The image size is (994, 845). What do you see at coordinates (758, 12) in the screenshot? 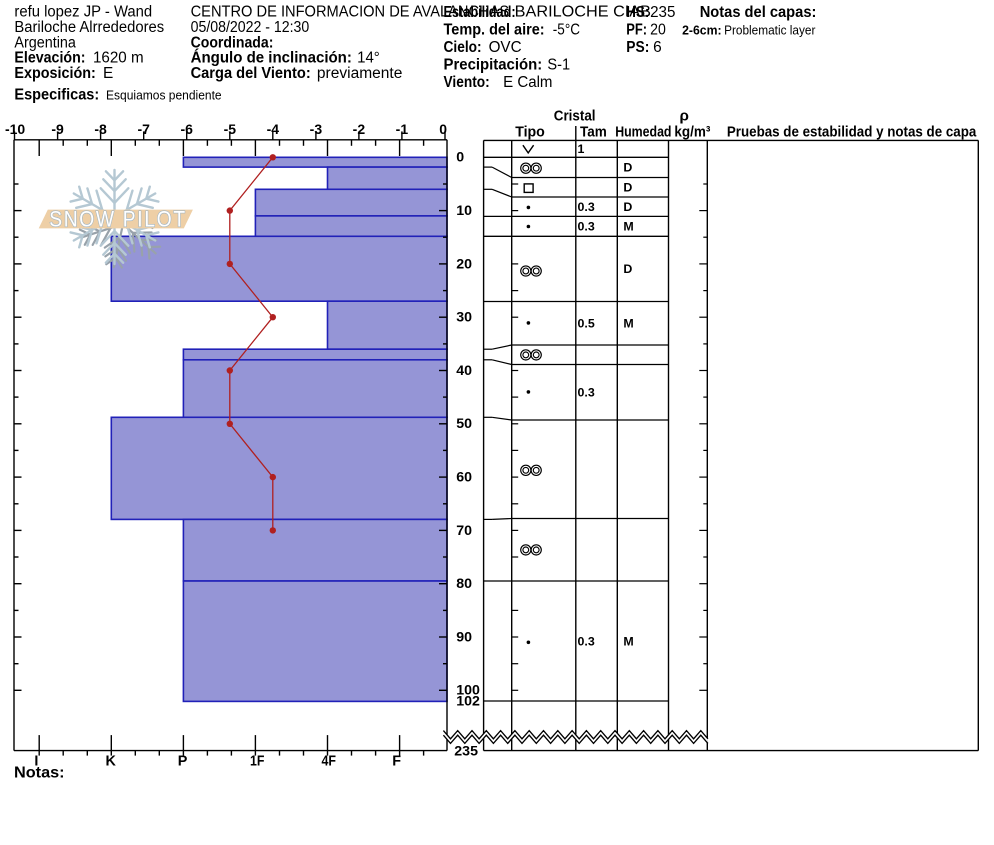
I see `svg-text: Notas del capas:` at bounding box center [758, 12].